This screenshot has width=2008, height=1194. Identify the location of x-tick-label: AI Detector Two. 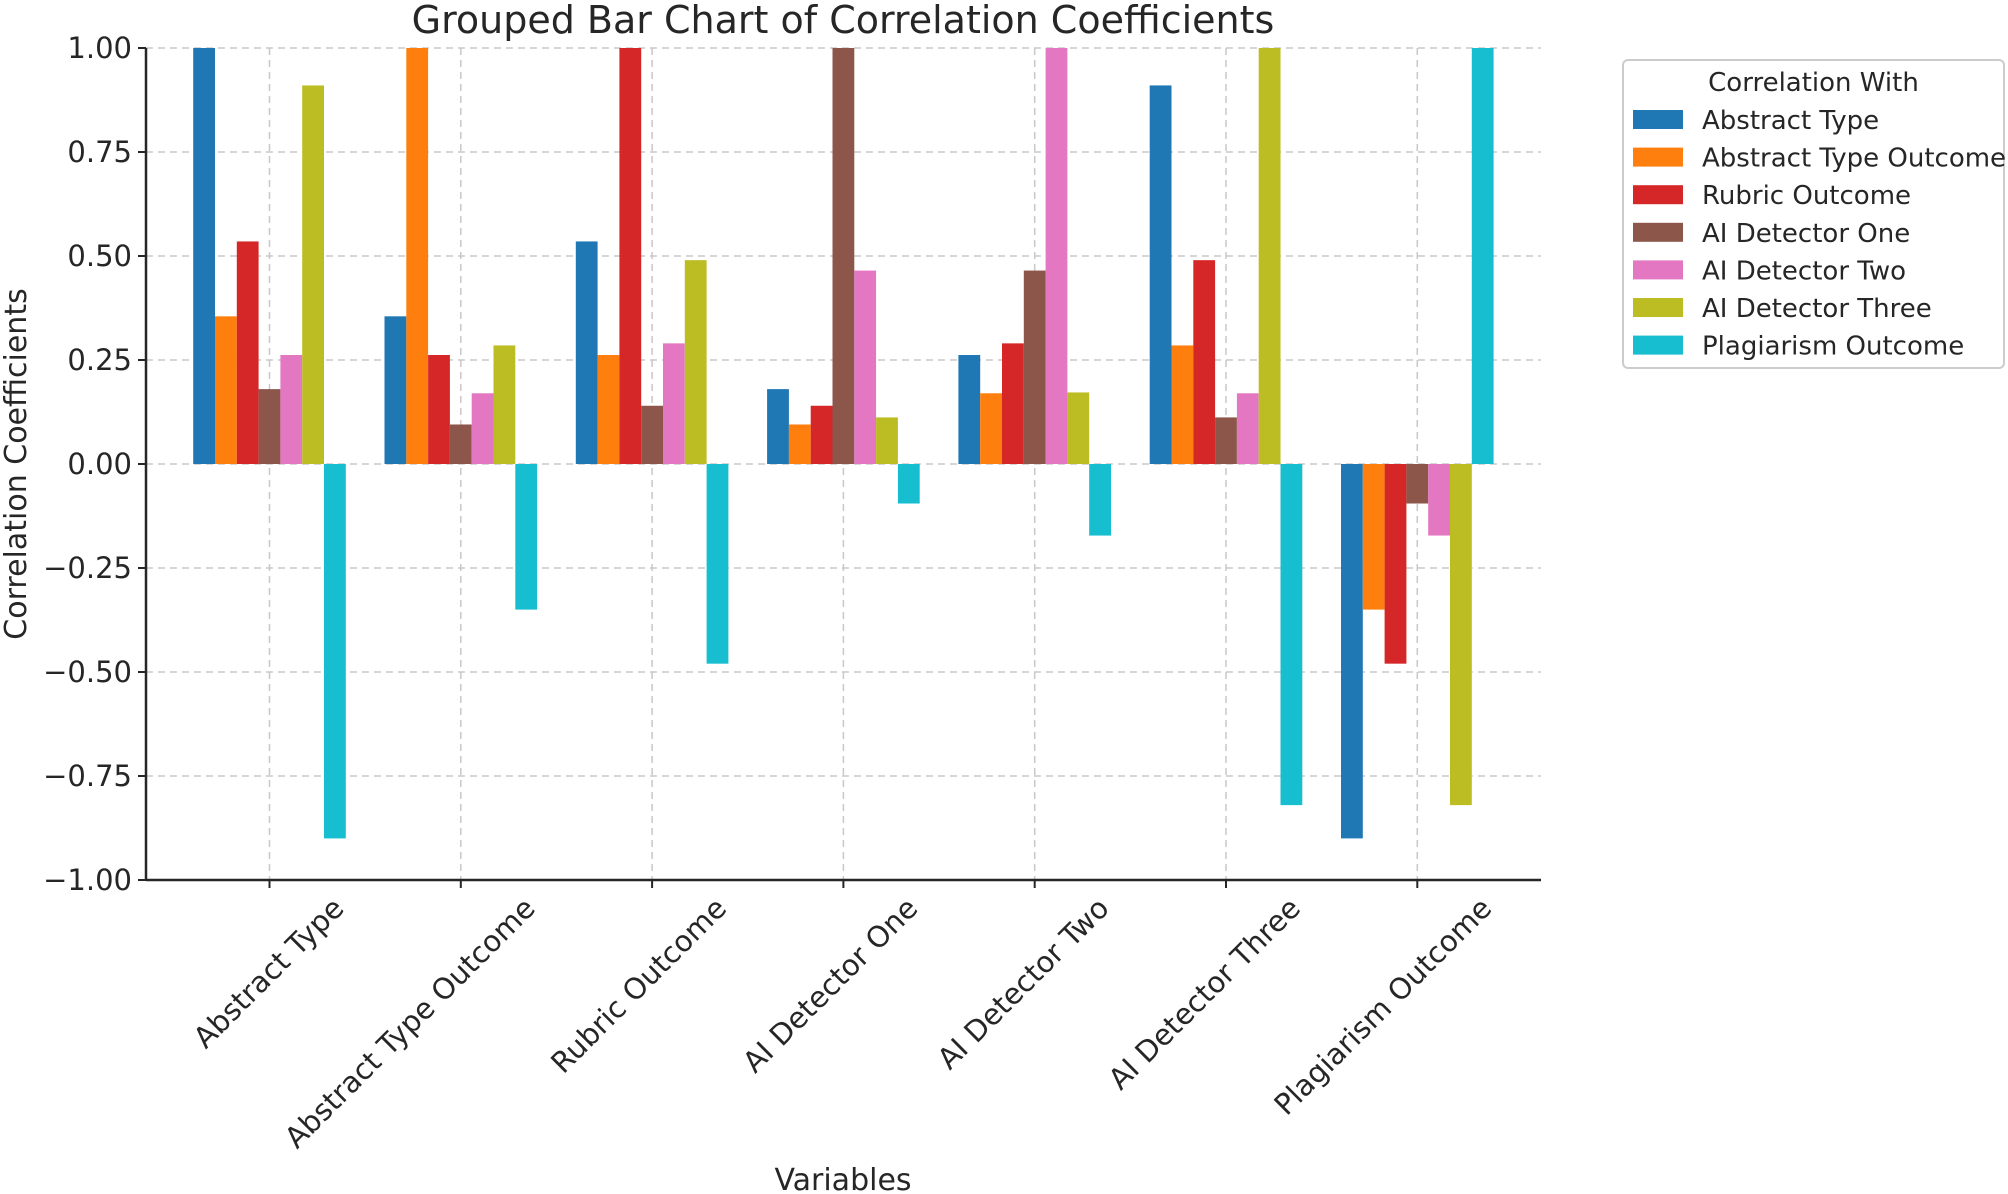
(1023, 983).